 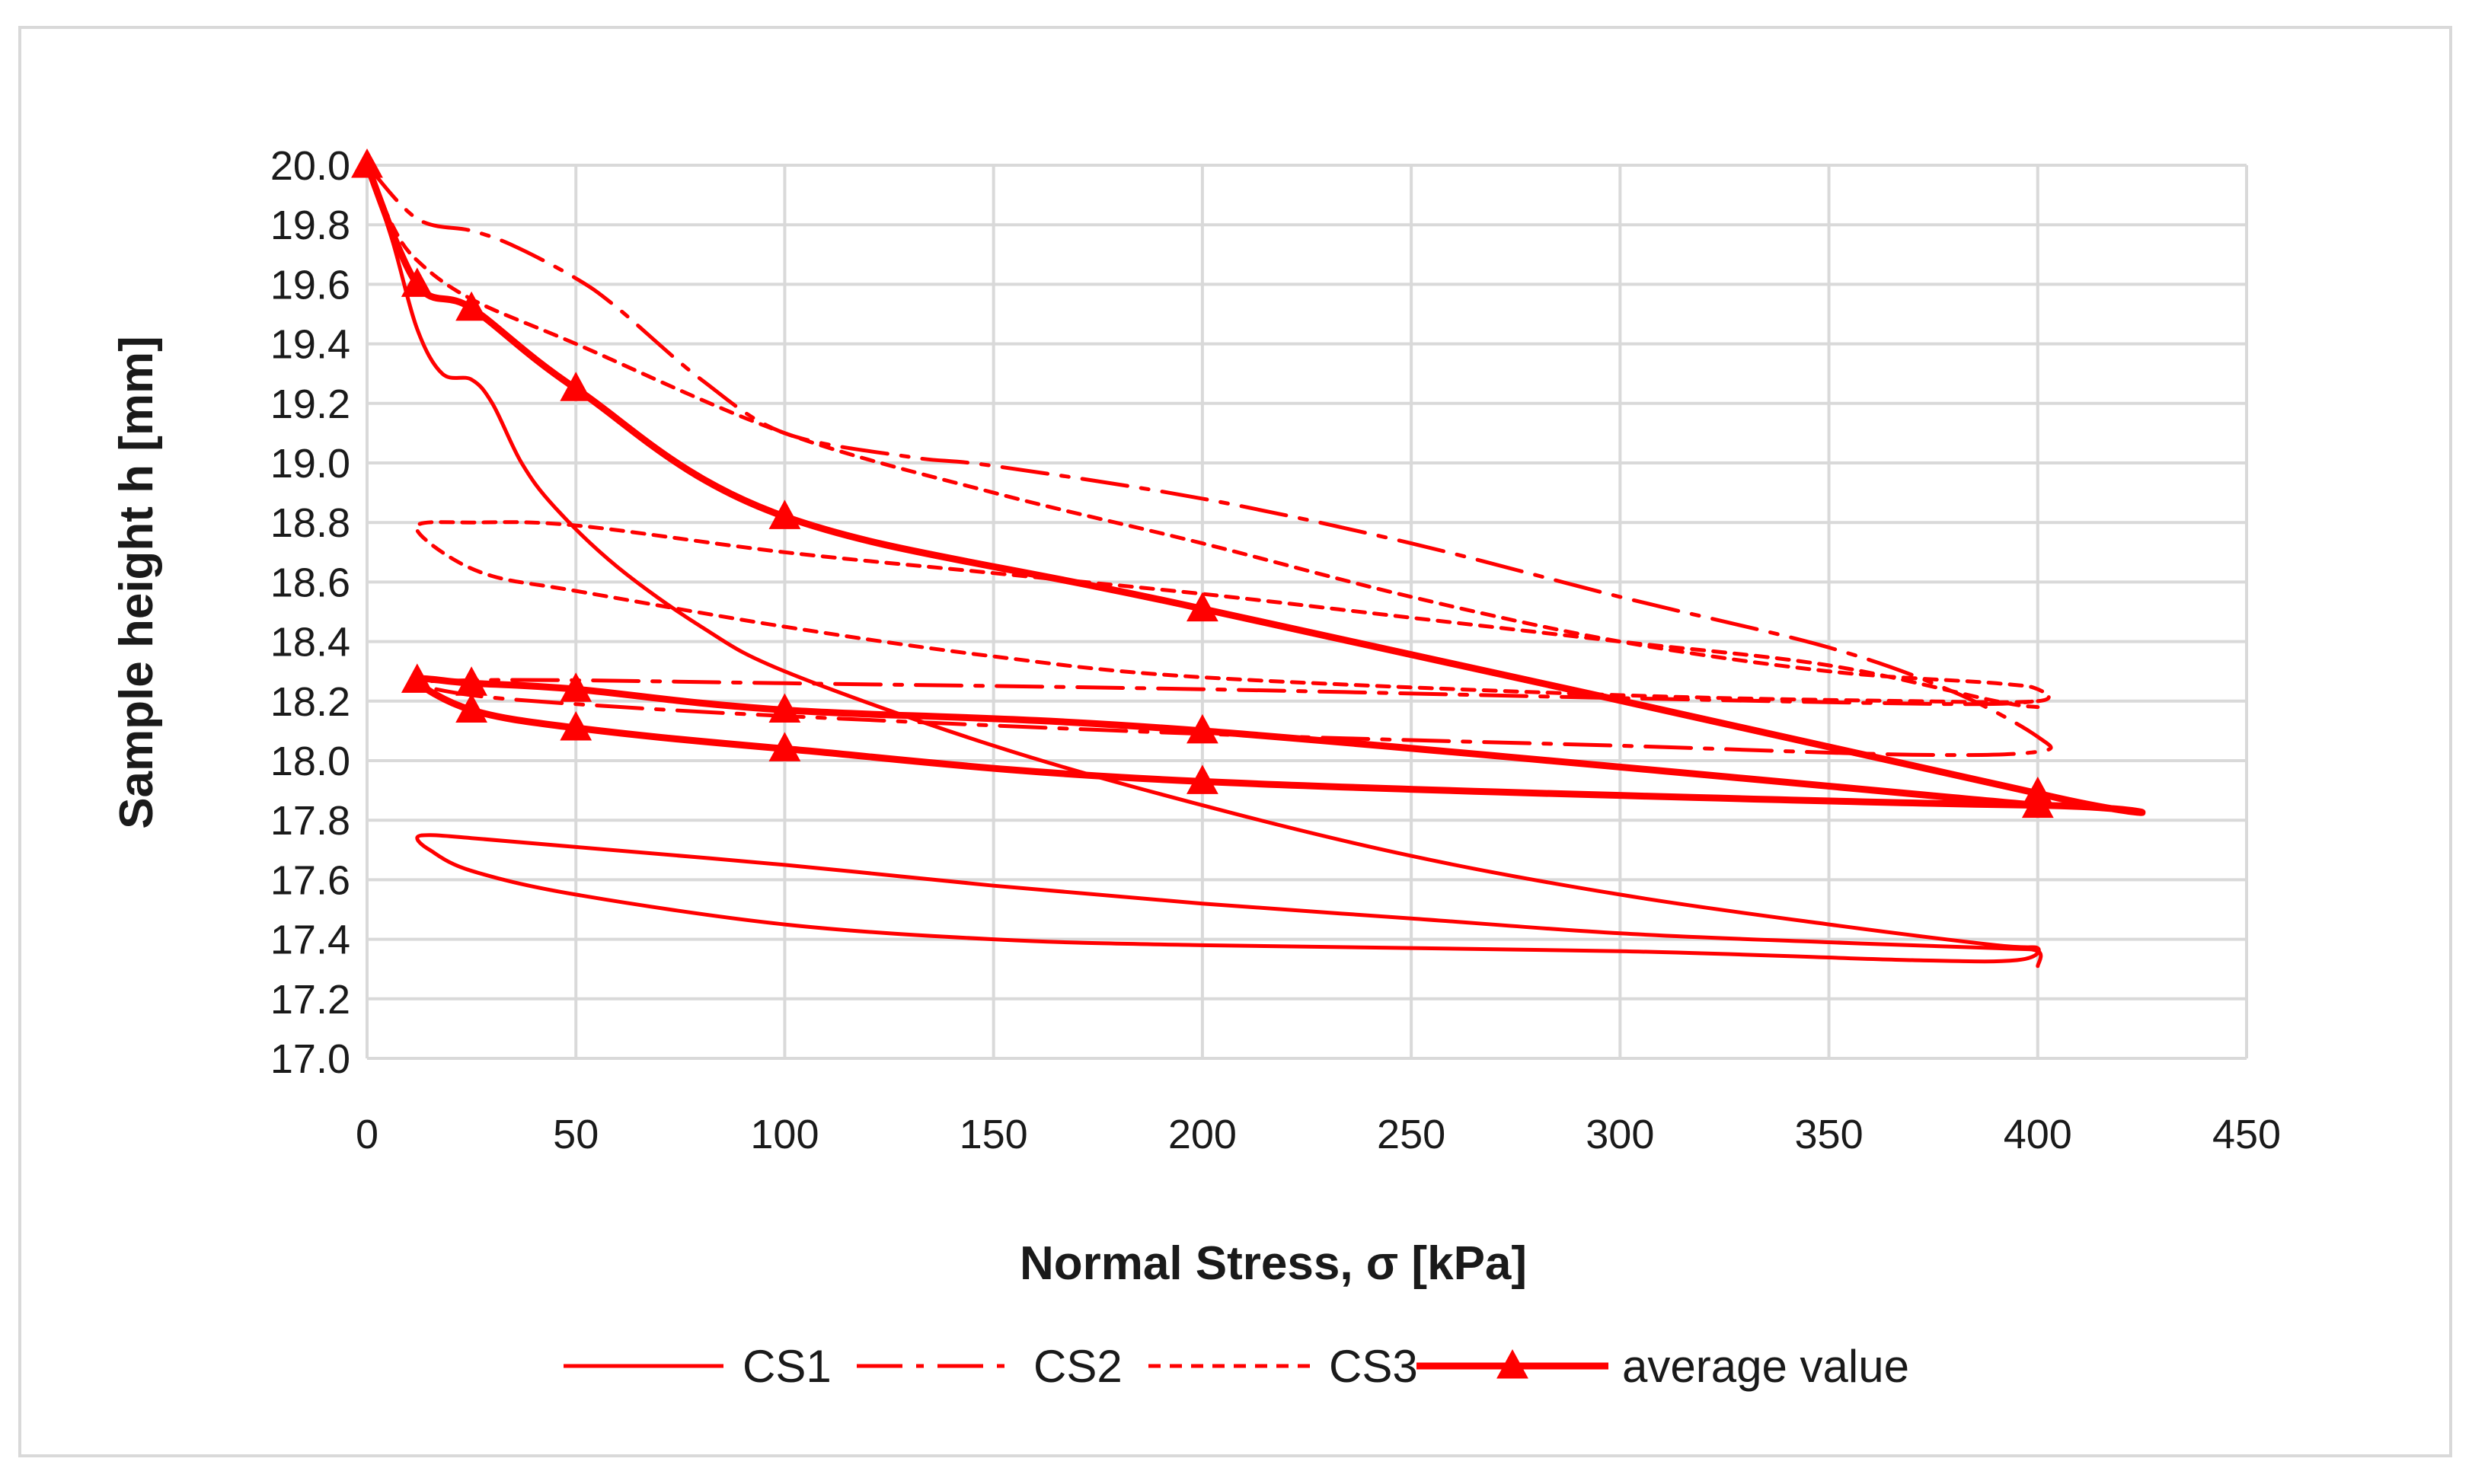 I want to click on y-axis-title: Sample height h [mm], so click(x=136, y=582).